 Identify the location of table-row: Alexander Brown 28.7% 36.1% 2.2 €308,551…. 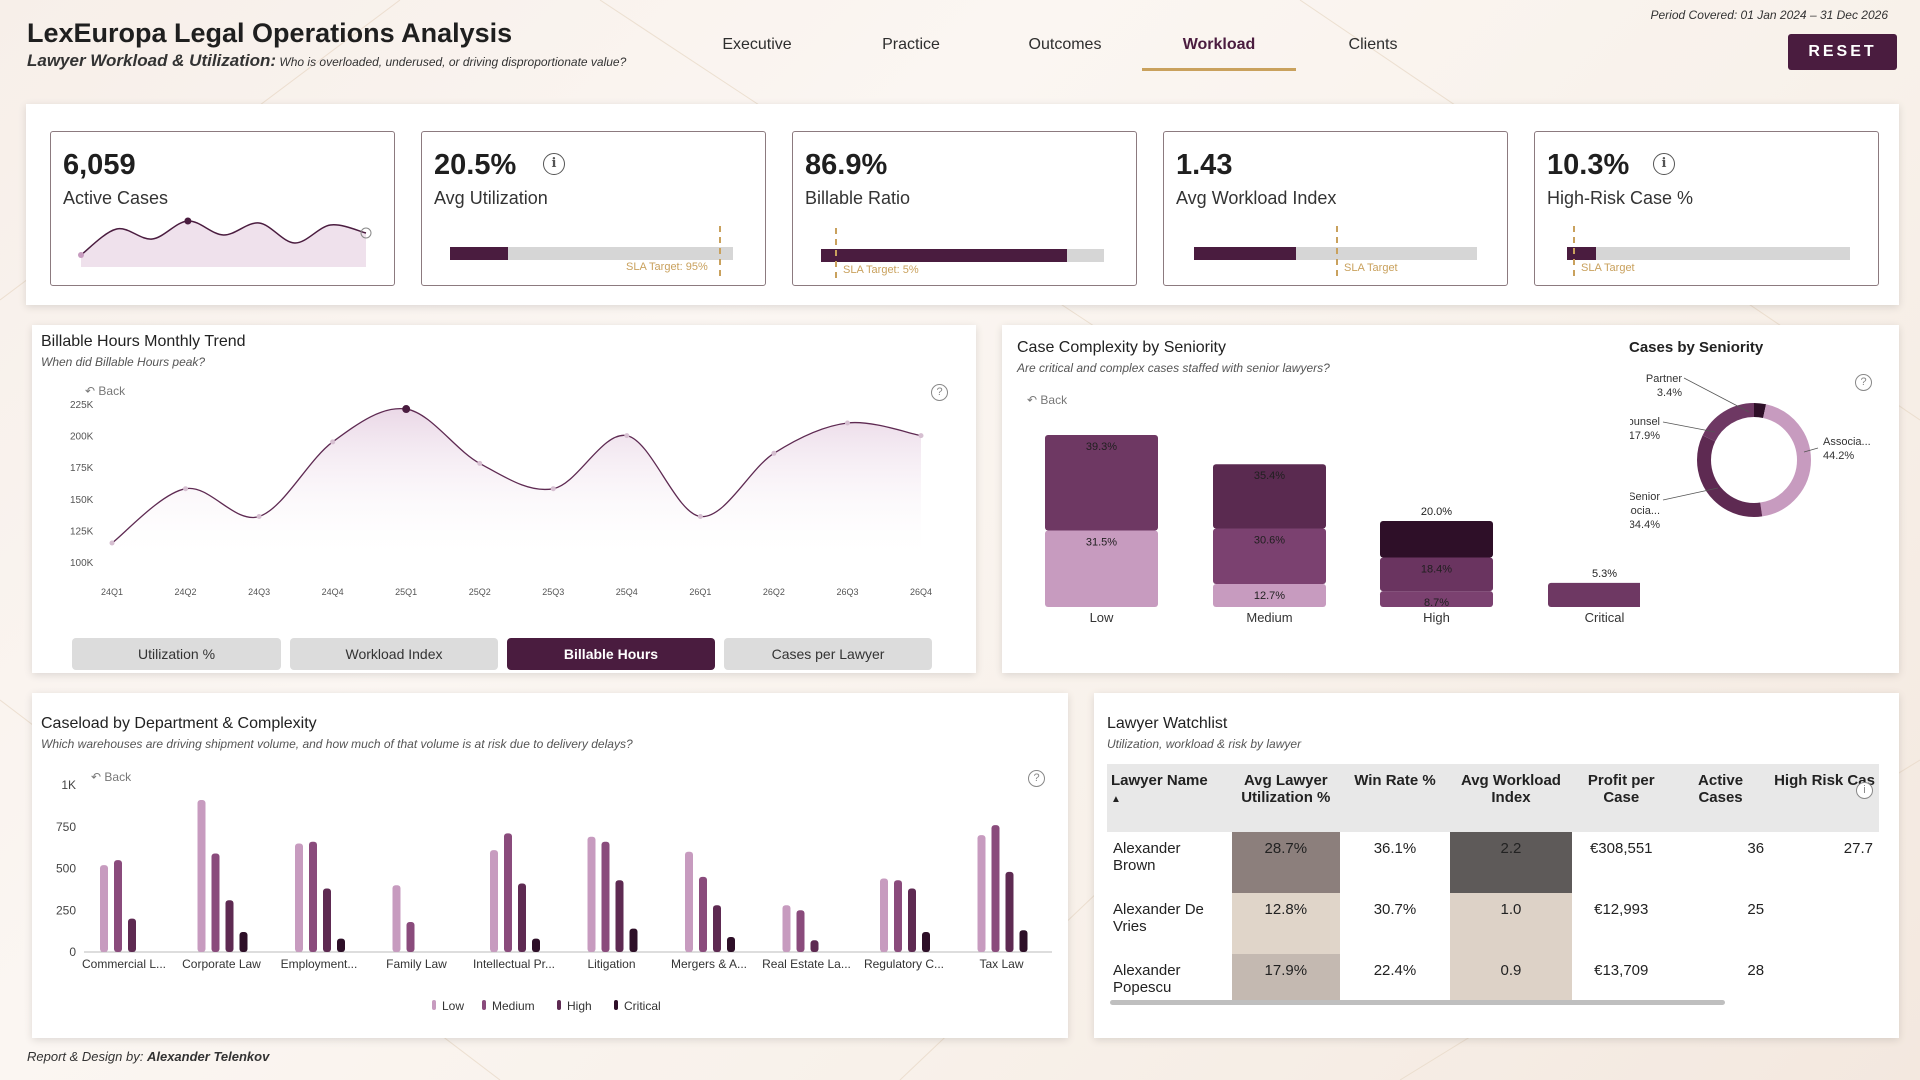
(1493, 862).